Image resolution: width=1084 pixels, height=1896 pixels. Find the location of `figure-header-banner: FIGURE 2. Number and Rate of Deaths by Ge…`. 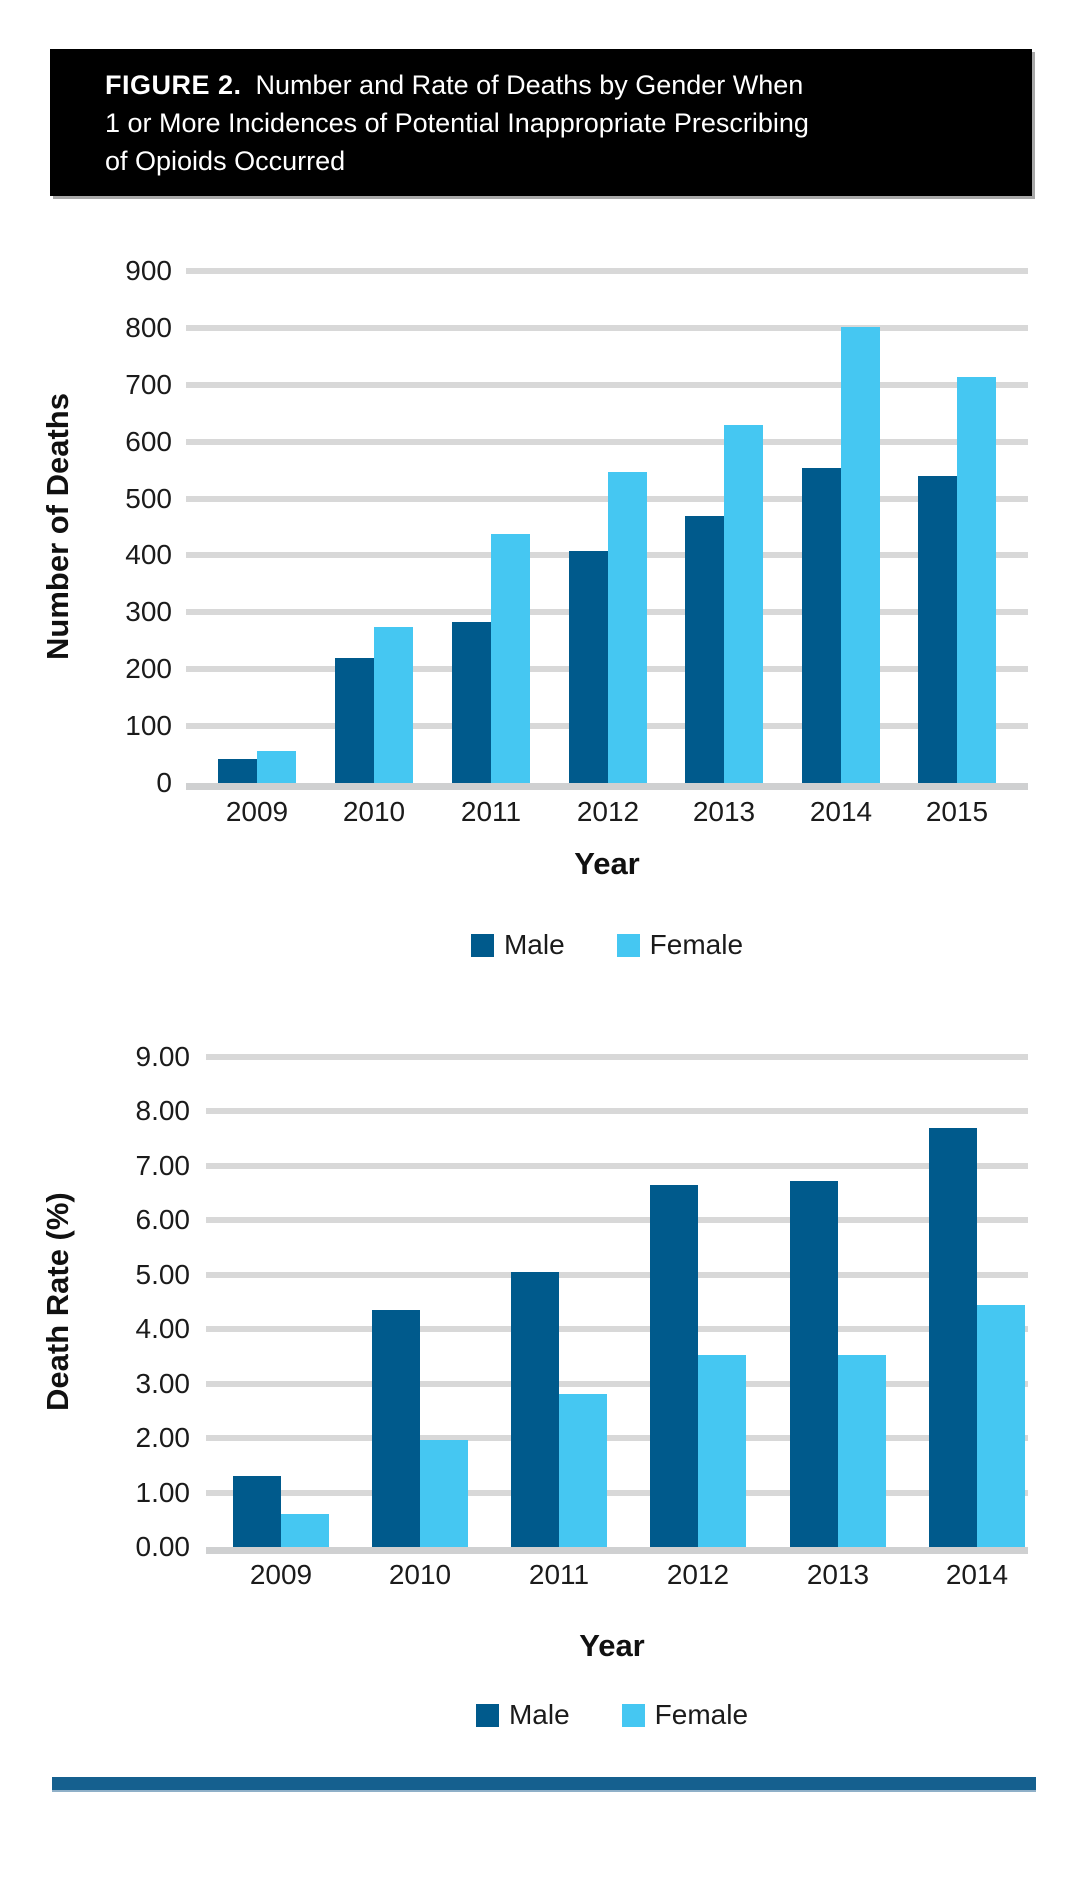

figure-header-banner: FIGURE 2. Number and Rate of Deaths by Ge… is located at coordinates (541, 122).